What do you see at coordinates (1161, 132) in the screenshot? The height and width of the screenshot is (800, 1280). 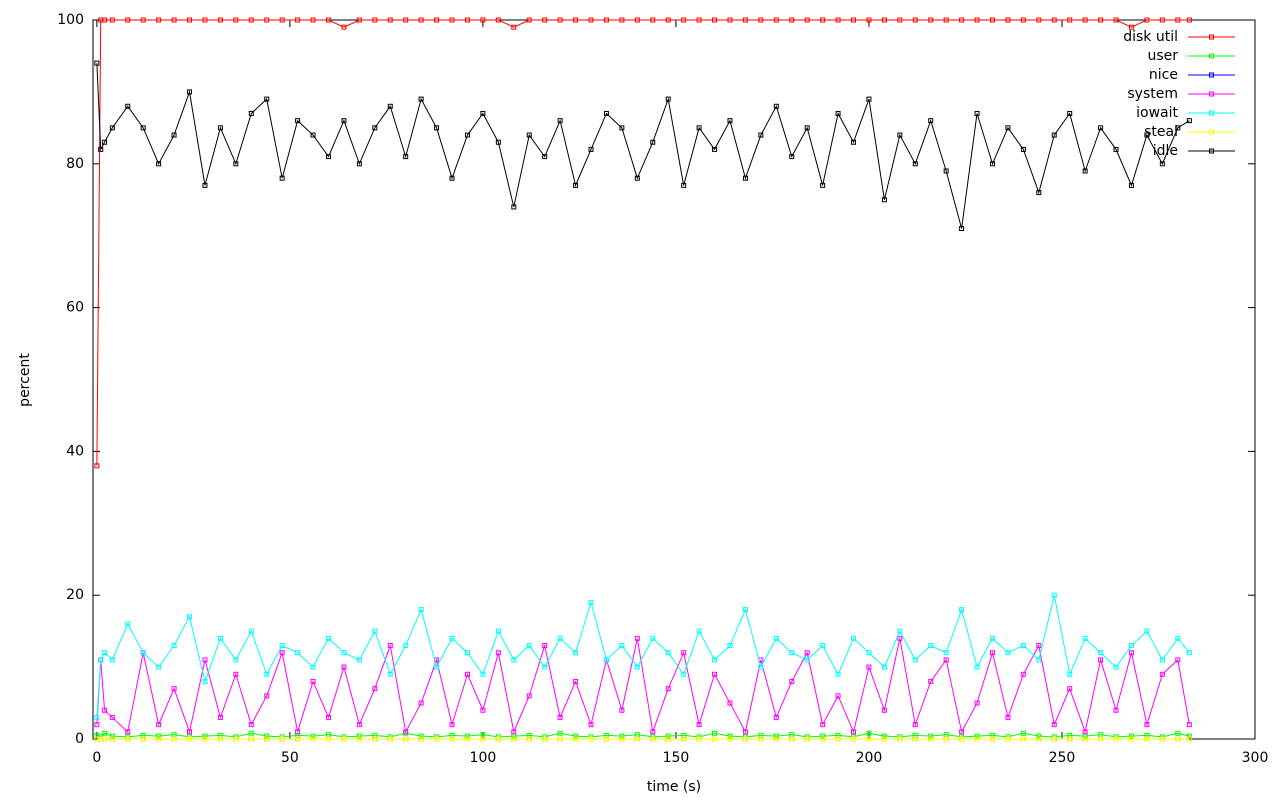 I see `legend-label: steal` at bounding box center [1161, 132].